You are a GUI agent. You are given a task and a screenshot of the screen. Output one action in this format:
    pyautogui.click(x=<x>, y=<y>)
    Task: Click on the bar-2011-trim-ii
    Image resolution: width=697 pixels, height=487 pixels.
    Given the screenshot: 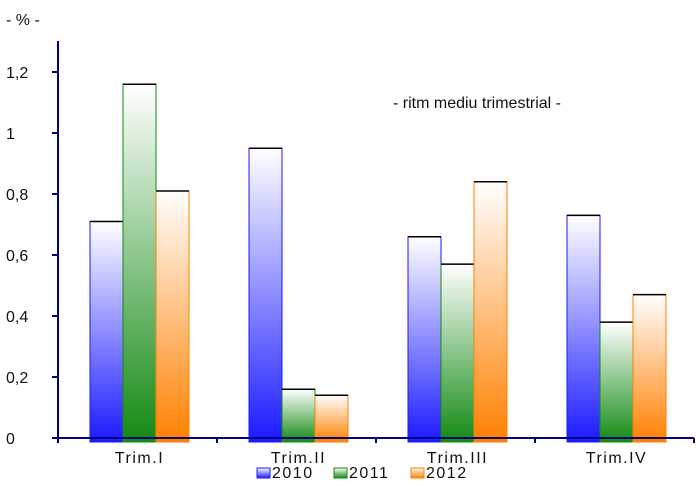 What is the action you would take?
    pyautogui.click(x=298, y=415)
    